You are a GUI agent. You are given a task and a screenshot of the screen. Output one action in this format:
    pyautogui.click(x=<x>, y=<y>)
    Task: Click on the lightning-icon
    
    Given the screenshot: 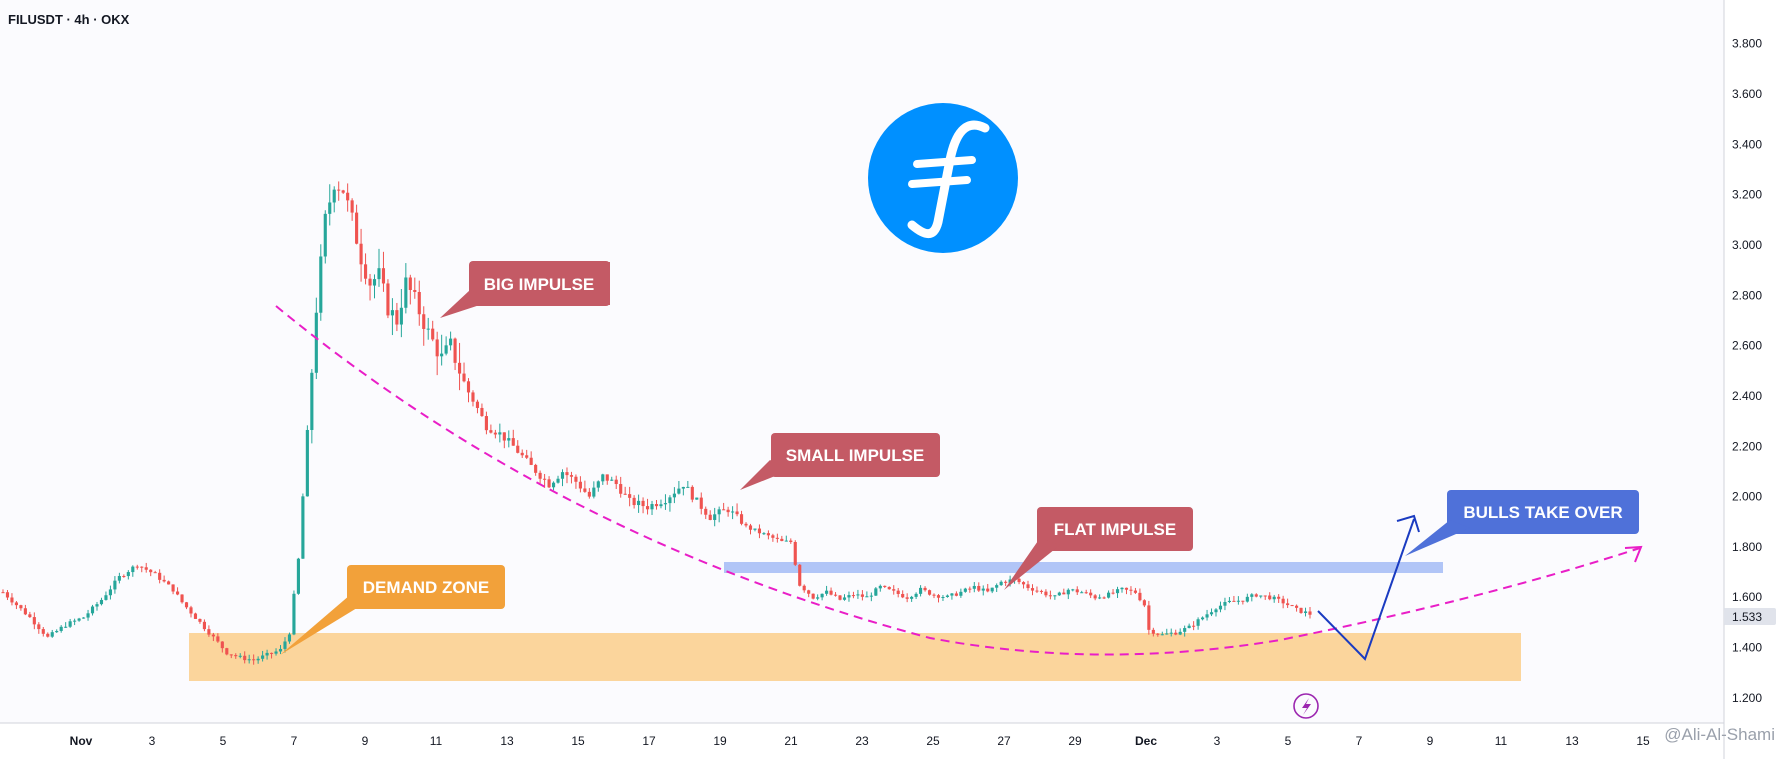 What is the action you would take?
    pyautogui.click(x=1306, y=706)
    